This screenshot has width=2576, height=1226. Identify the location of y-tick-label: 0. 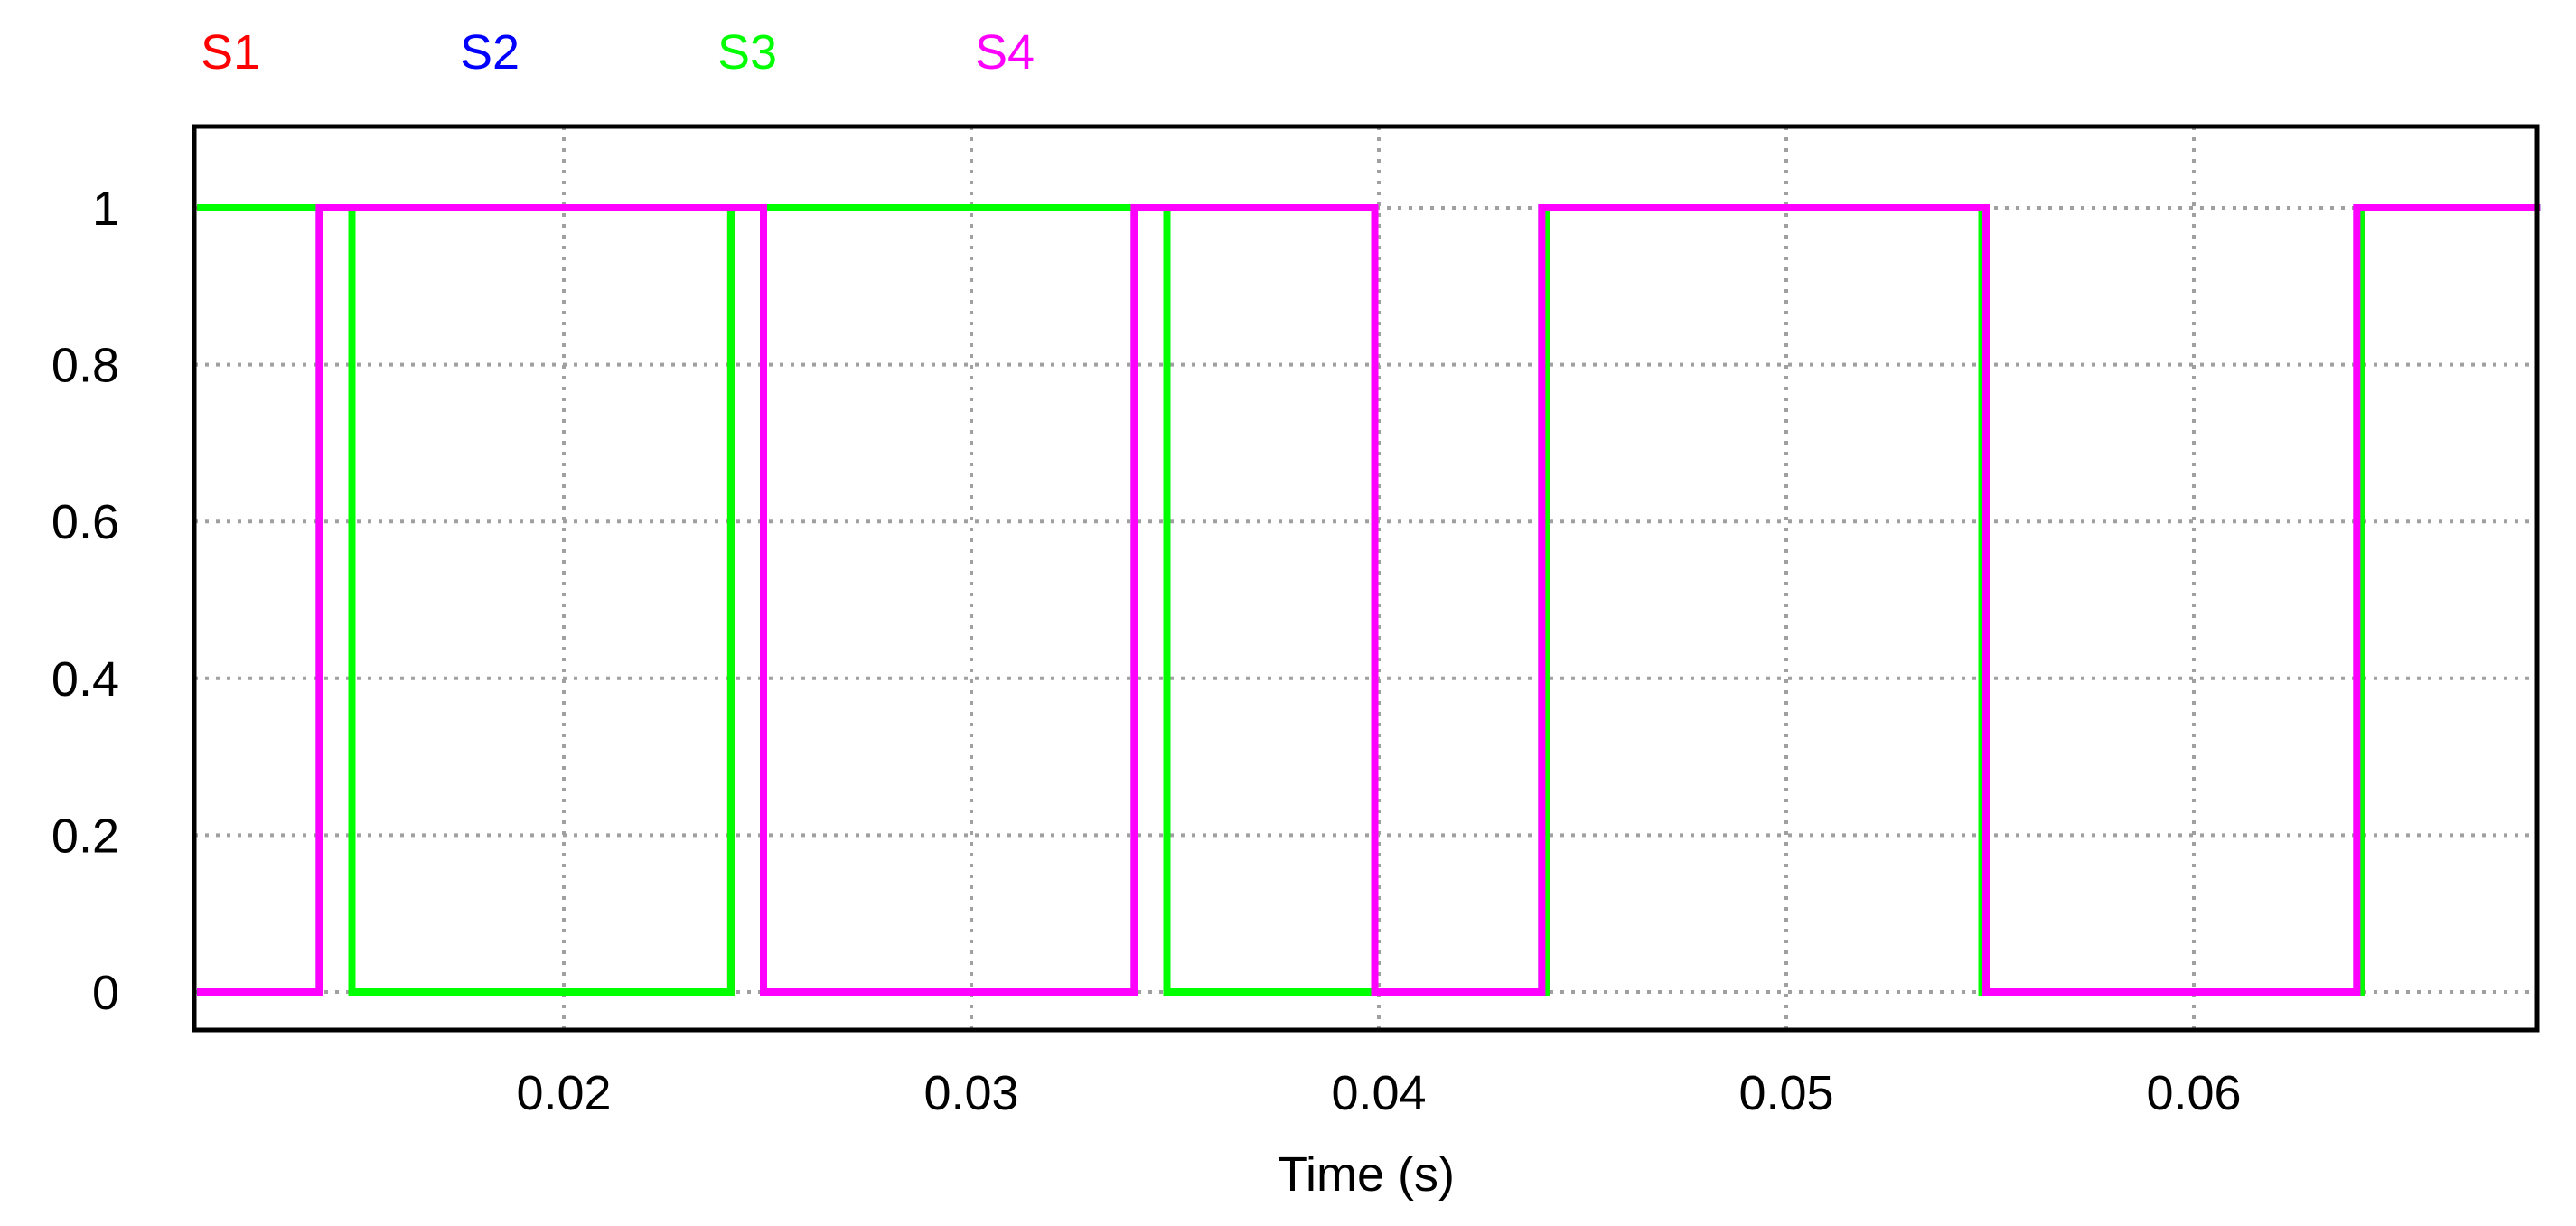
(105, 993).